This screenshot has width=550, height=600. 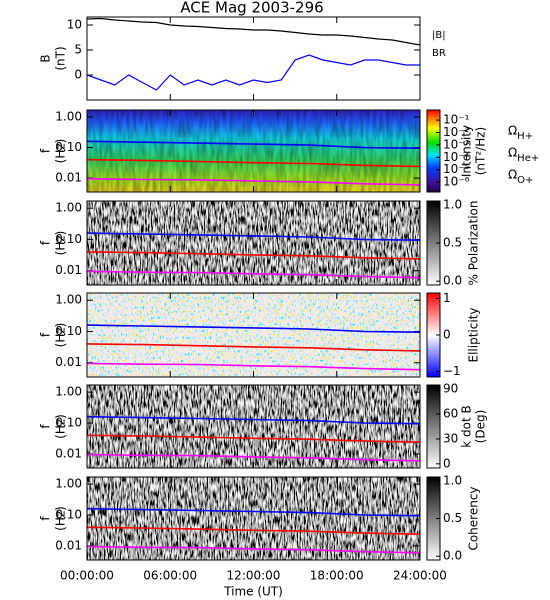 I want to click on x-tick-label: 00:00:00, so click(x=87, y=576).